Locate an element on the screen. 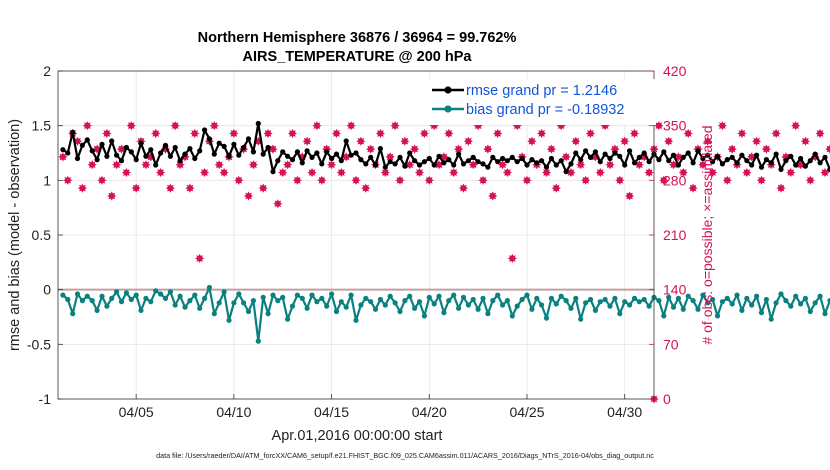  bias-line is located at coordinates (446, 314).